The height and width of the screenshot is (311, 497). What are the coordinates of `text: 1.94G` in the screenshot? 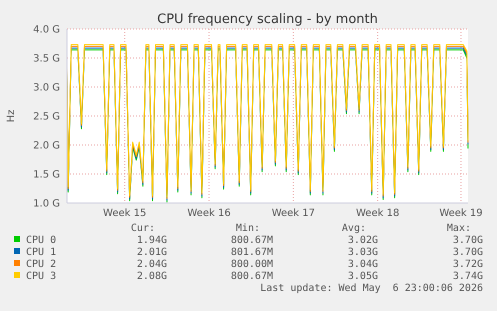 It's located at (151, 240).